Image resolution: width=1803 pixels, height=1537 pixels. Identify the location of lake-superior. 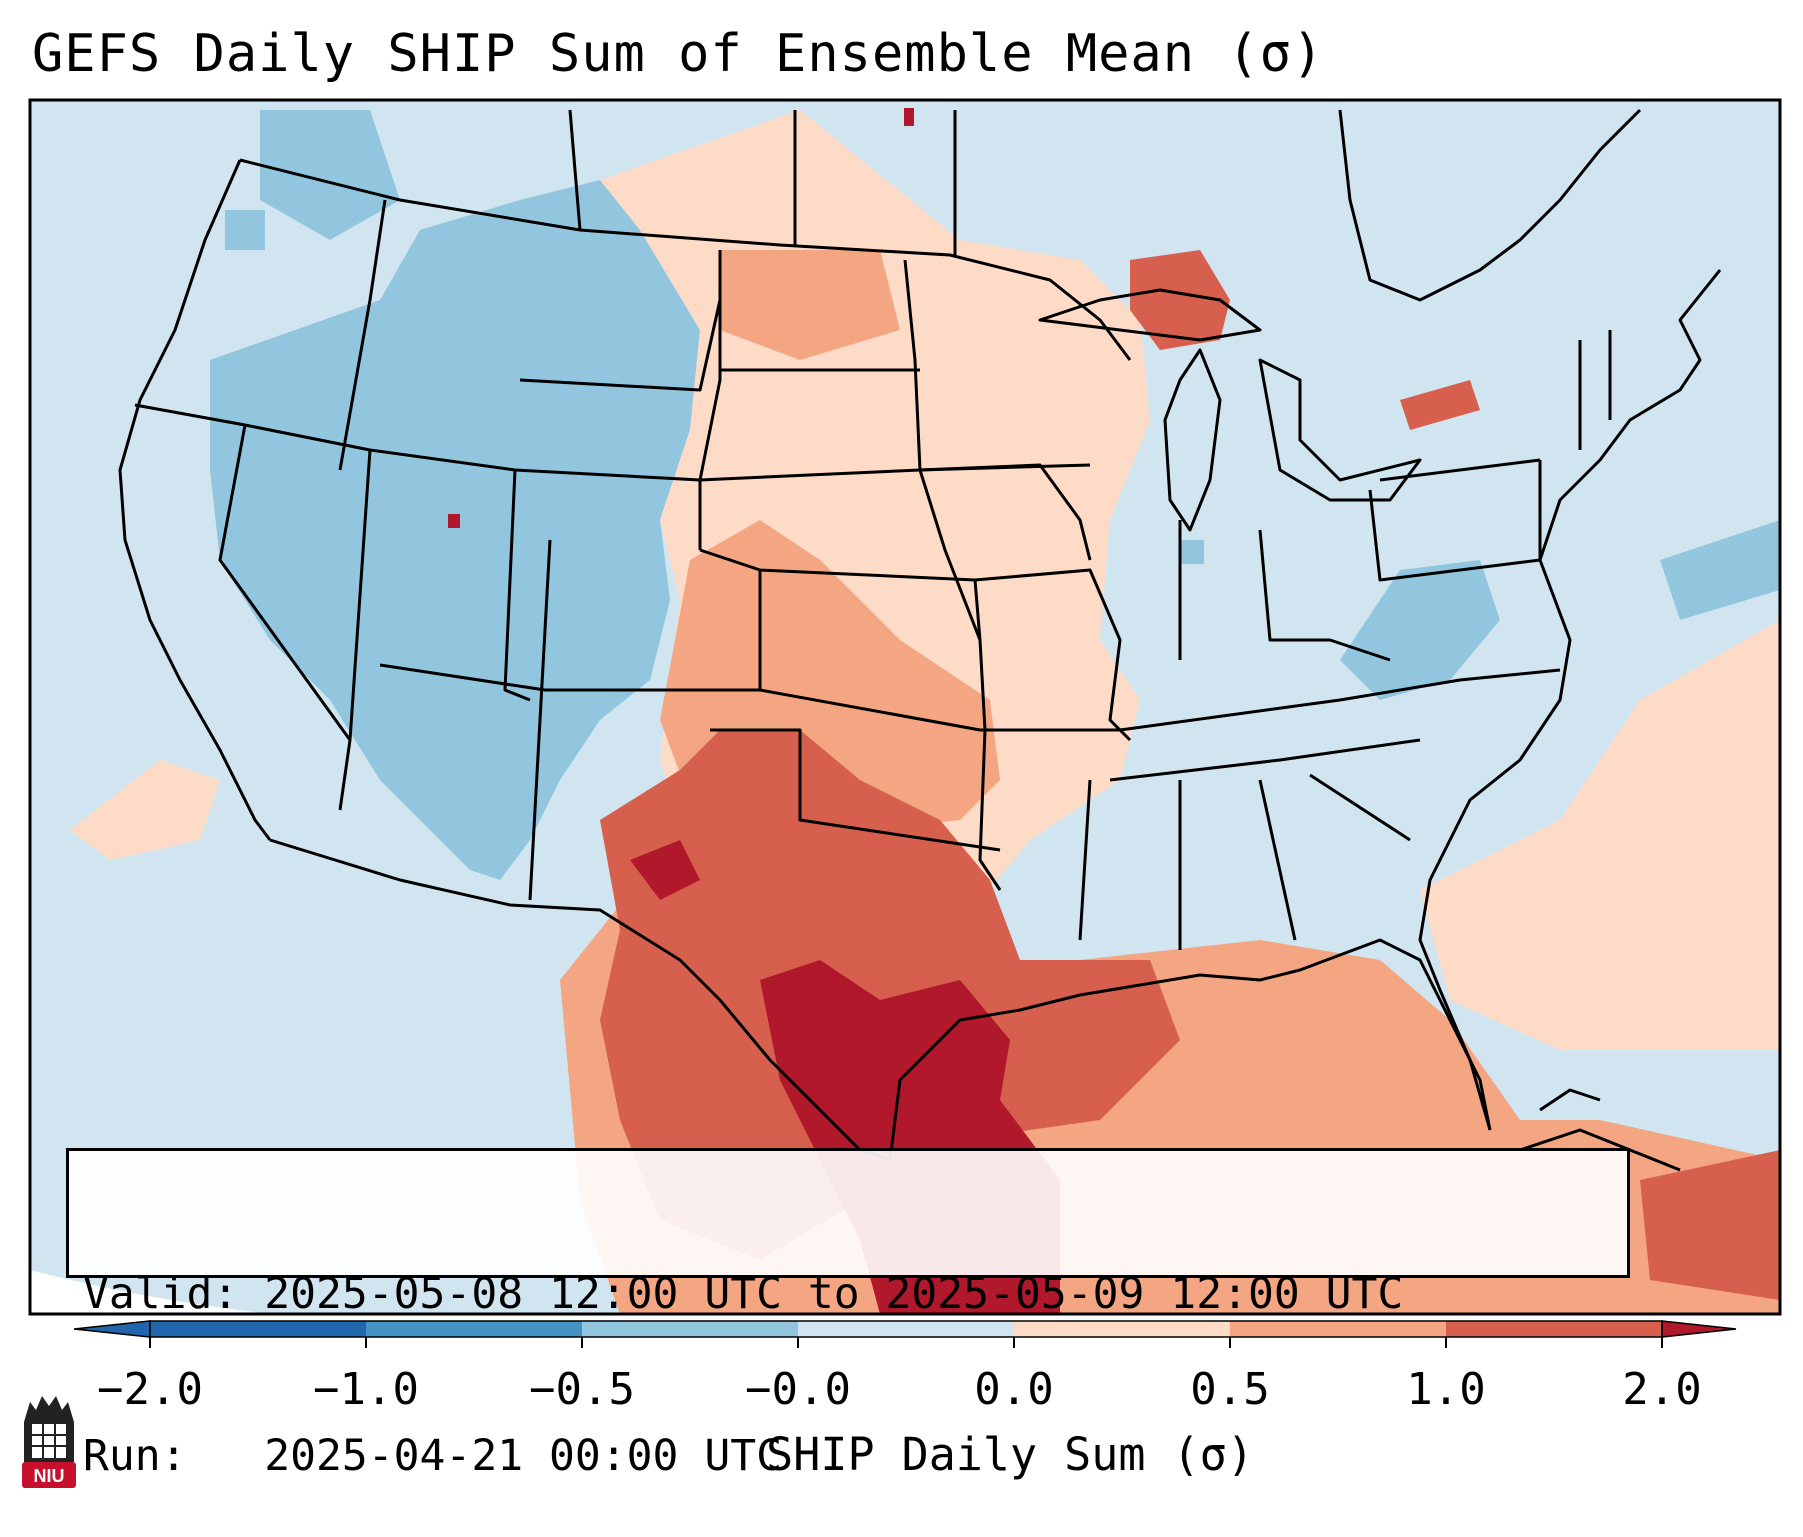
(1150, 315).